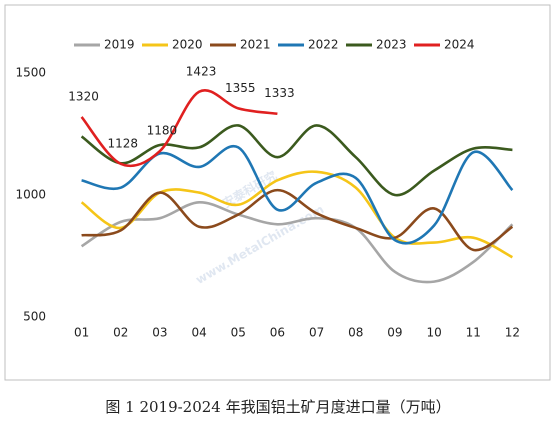  What do you see at coordinates (81, 333) in the screenshot?
I see `x-tick-label: 01` at bounding box center [81, 333].